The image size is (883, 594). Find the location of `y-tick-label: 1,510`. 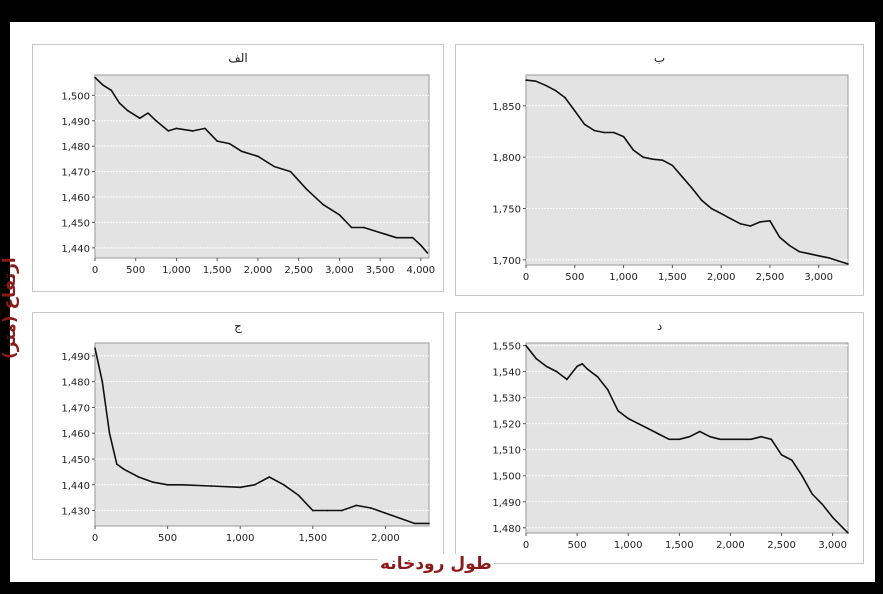

y-tick-label: 1,510 is located at coordinates (506, 451).